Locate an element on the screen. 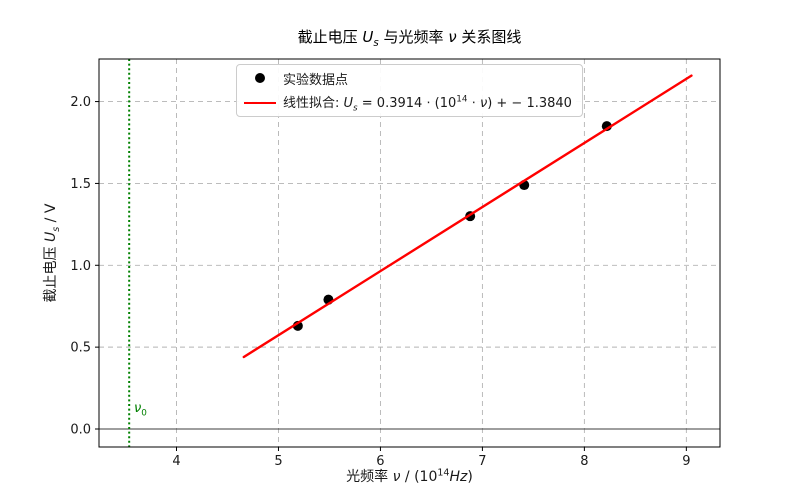 This screenshot has height=500, width=800. legend-fit-line-icon is located at coordinates (260, 103).